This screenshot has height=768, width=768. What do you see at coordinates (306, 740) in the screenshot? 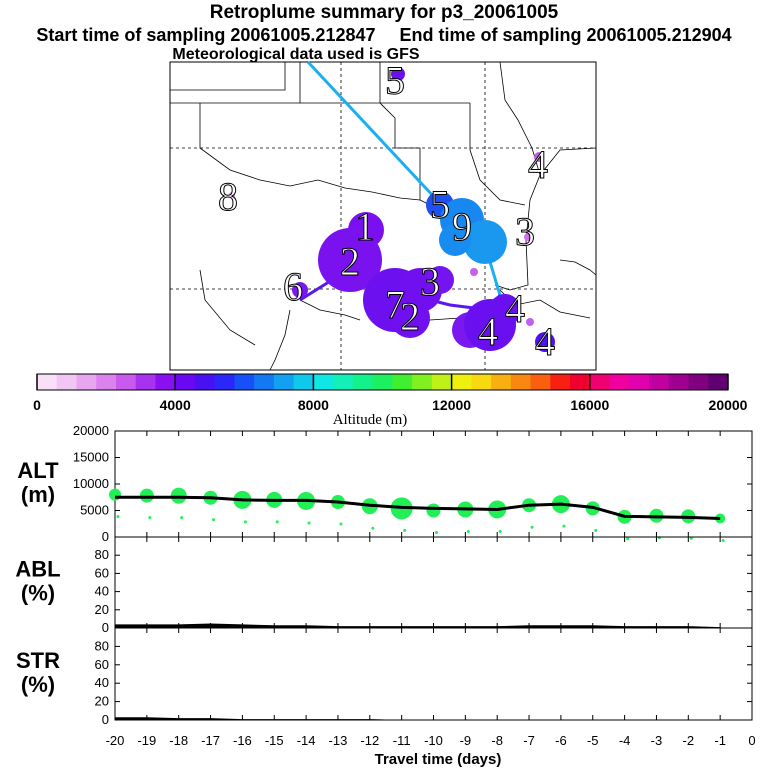
I see `x-tick-label: -14` at bounding box center [306, 740].